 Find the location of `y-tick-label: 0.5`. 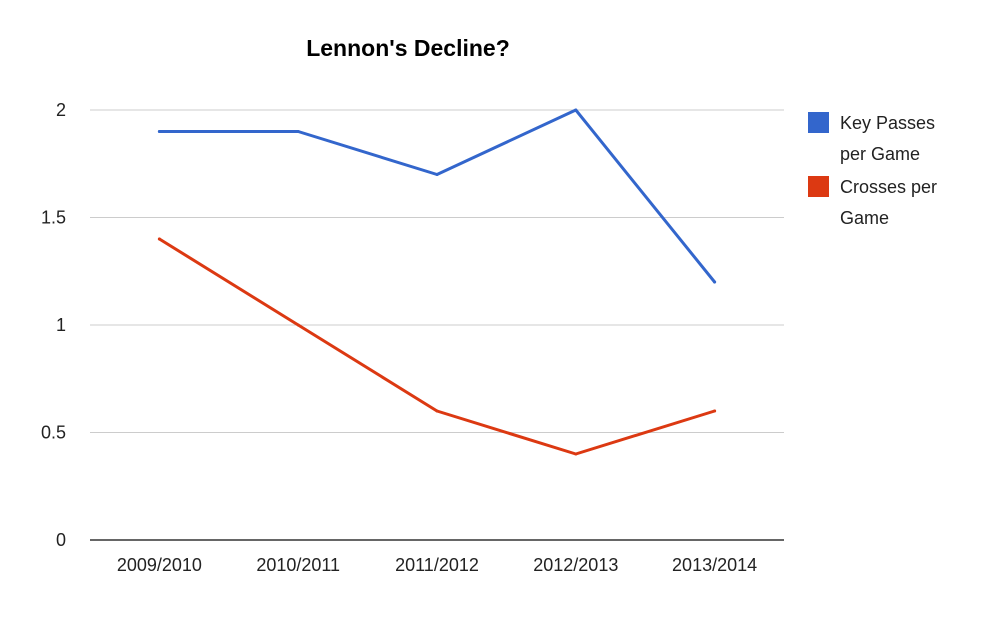

y-tick-label: 0.5 is located at coordinates (53, 433).